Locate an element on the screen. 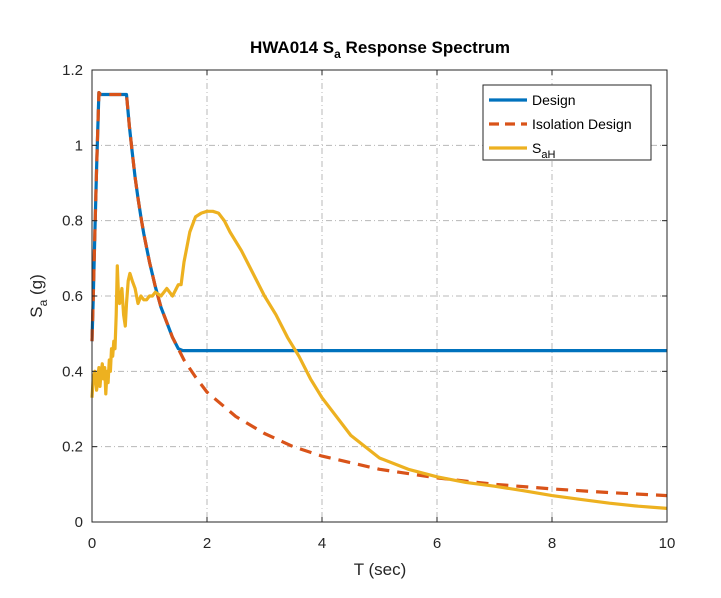 The image size is (721, 598). y-tick-label: 0 is located at coordinates (79, 522).